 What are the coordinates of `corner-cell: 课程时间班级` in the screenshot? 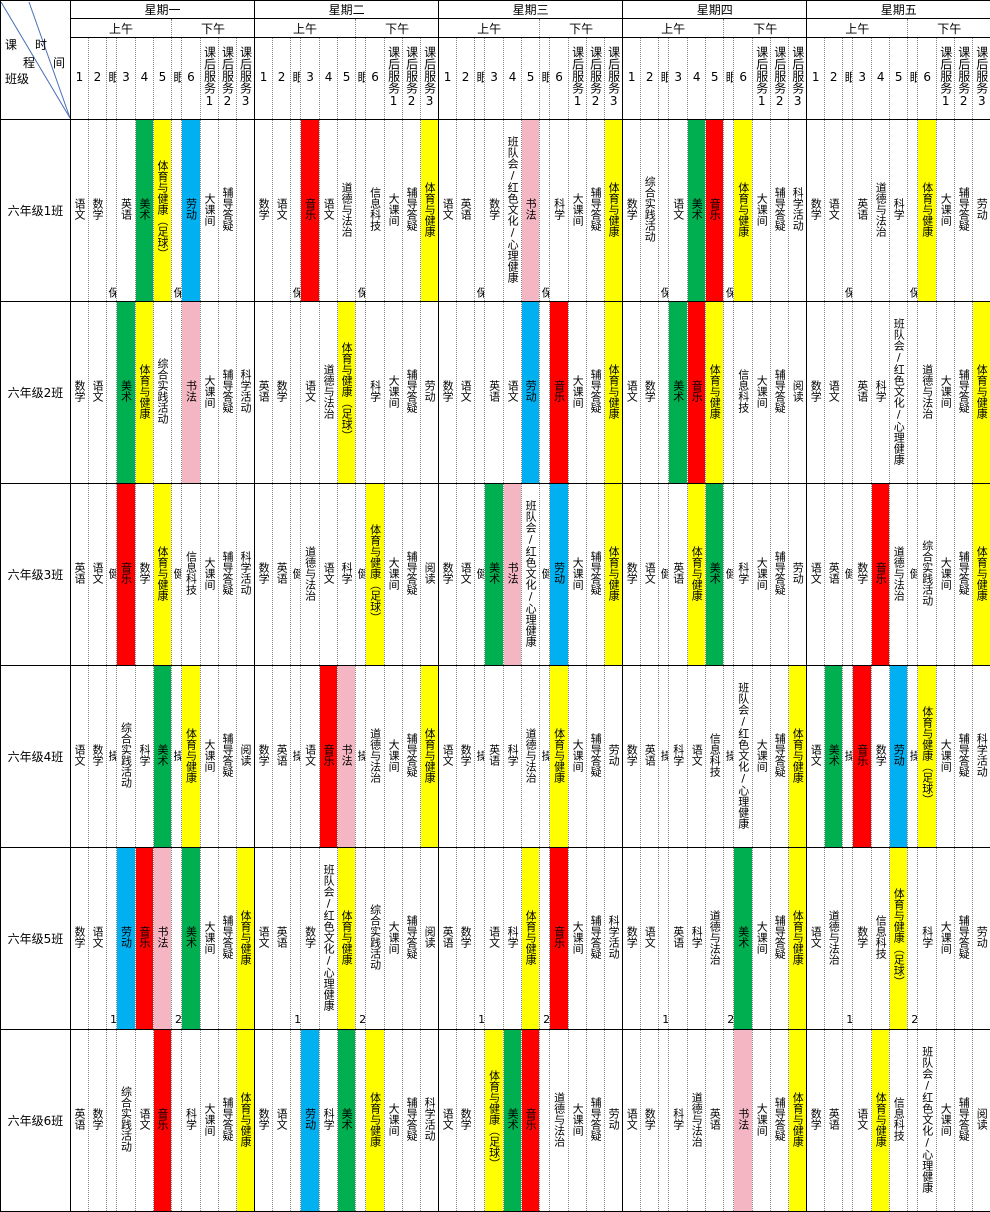 It's located at (36, 60).